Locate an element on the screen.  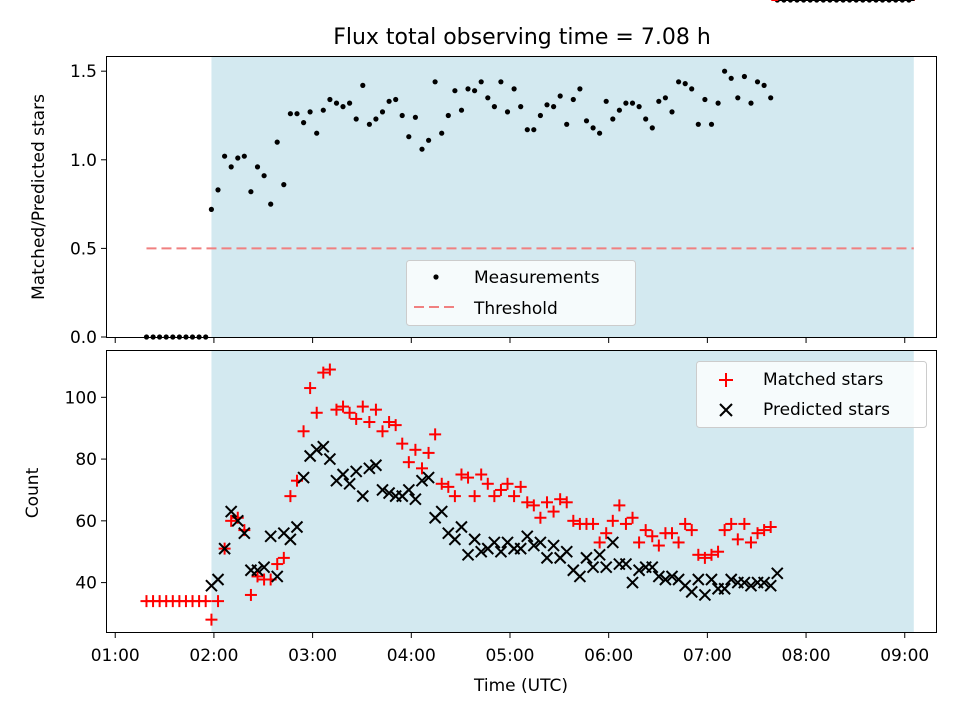
x-tick-label: 05:00 is located at coordinates (509, 656).